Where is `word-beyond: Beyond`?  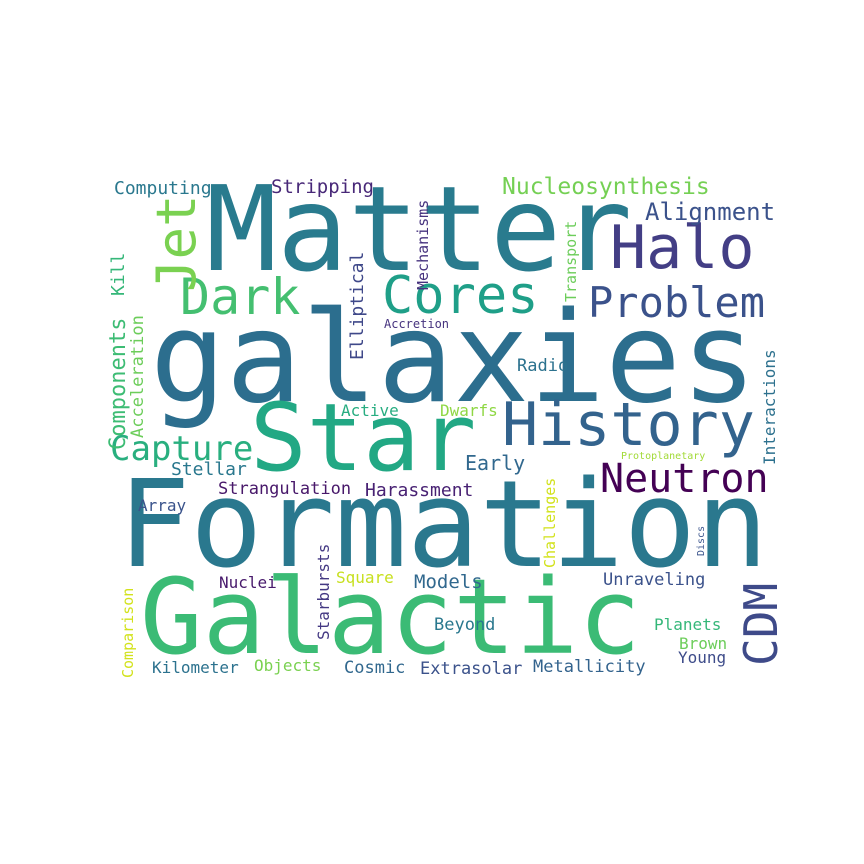
word-beyond: Beyond is located at coordinates (465, 625).